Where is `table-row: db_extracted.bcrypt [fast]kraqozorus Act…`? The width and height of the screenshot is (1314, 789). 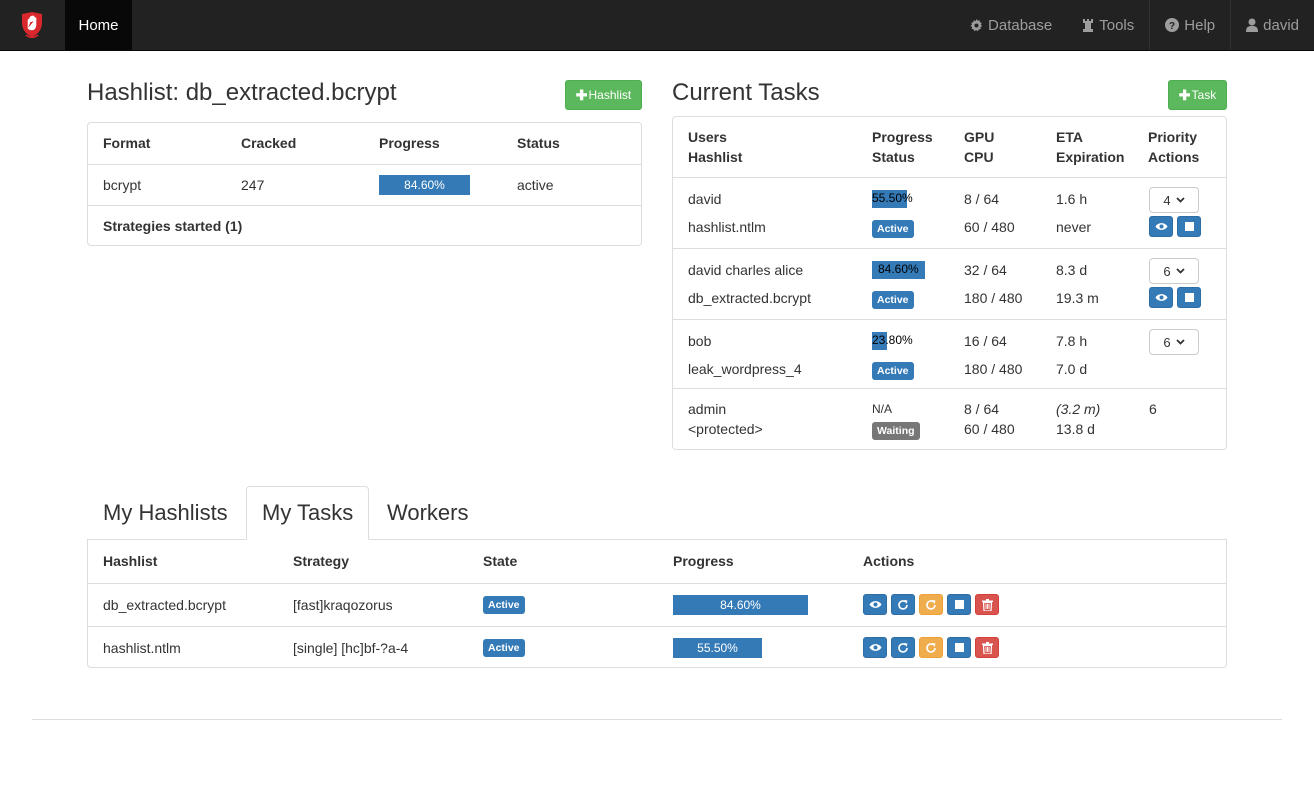
table-row: db_extracted.bcrypt [fast]kraqozorus Act… is located at coordinates (657, 605).